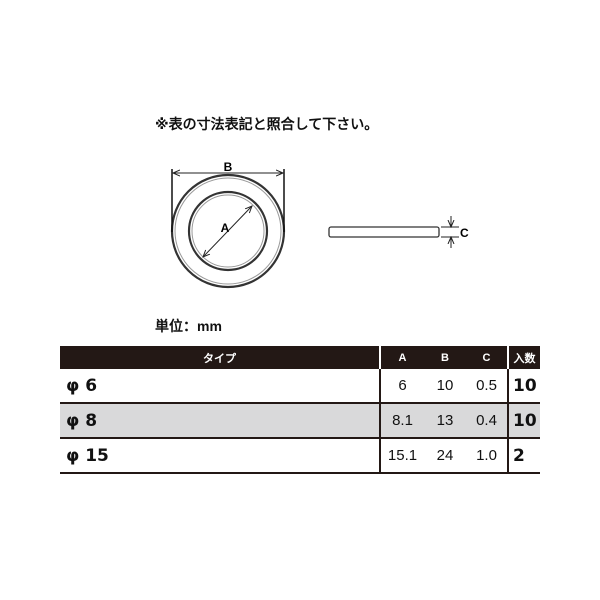 The width and height of the screenshot is (600, 600). I want to click on washer-diagram: B A C, so click(319, 224).